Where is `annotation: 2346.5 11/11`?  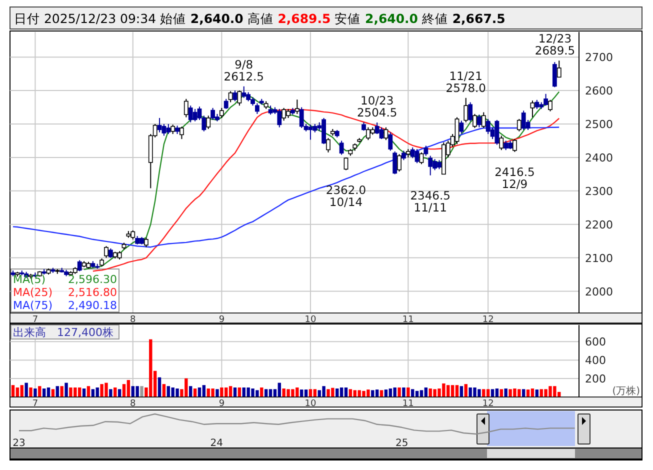 annotation: 2346.5 11/11 is located at coordinates (430, 201).